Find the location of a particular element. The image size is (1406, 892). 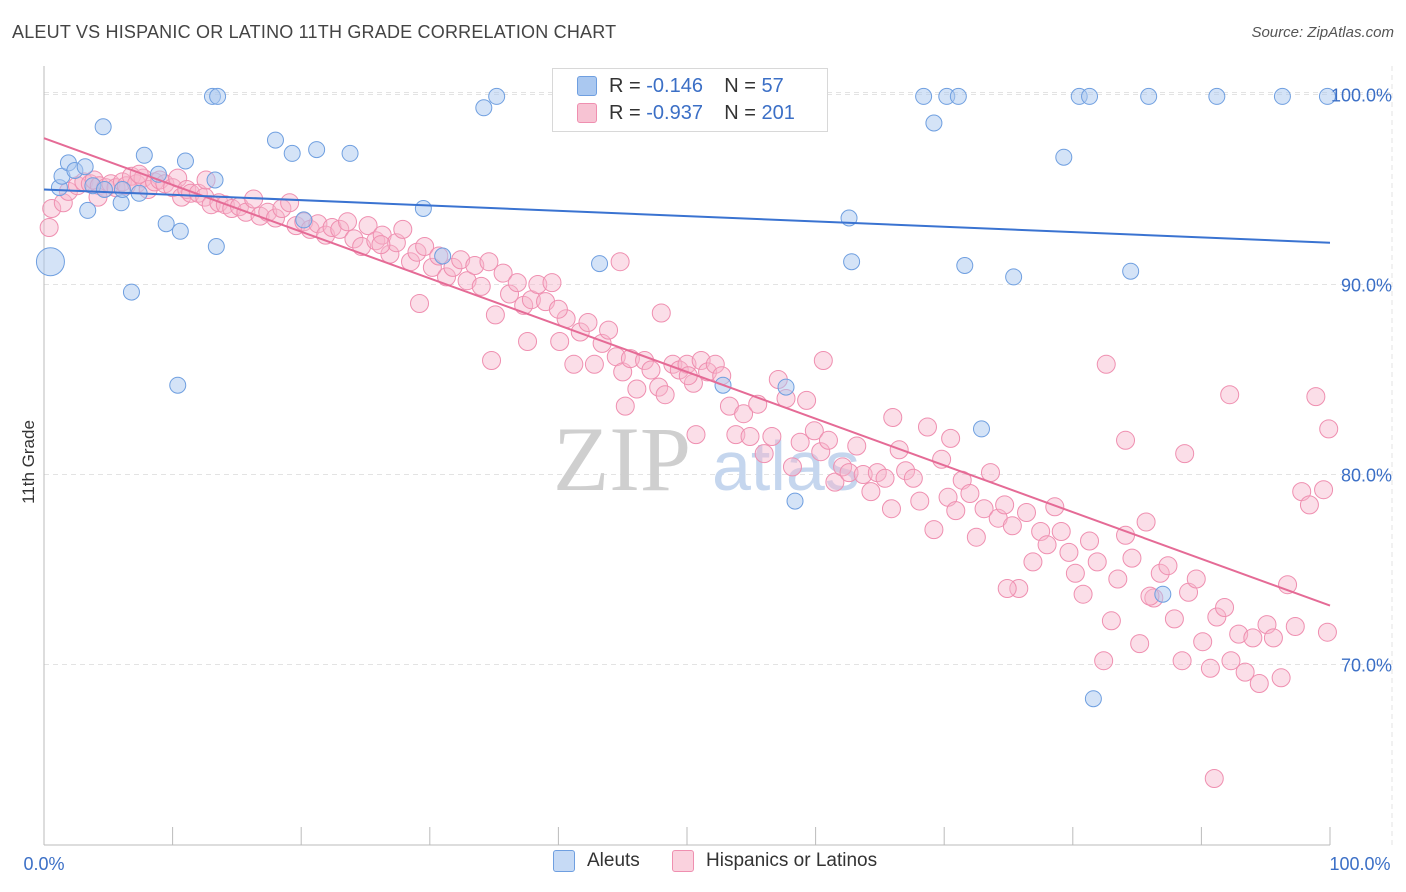

source-label: Source: ZipAtlas.com is located at coordinates (1322, 32).